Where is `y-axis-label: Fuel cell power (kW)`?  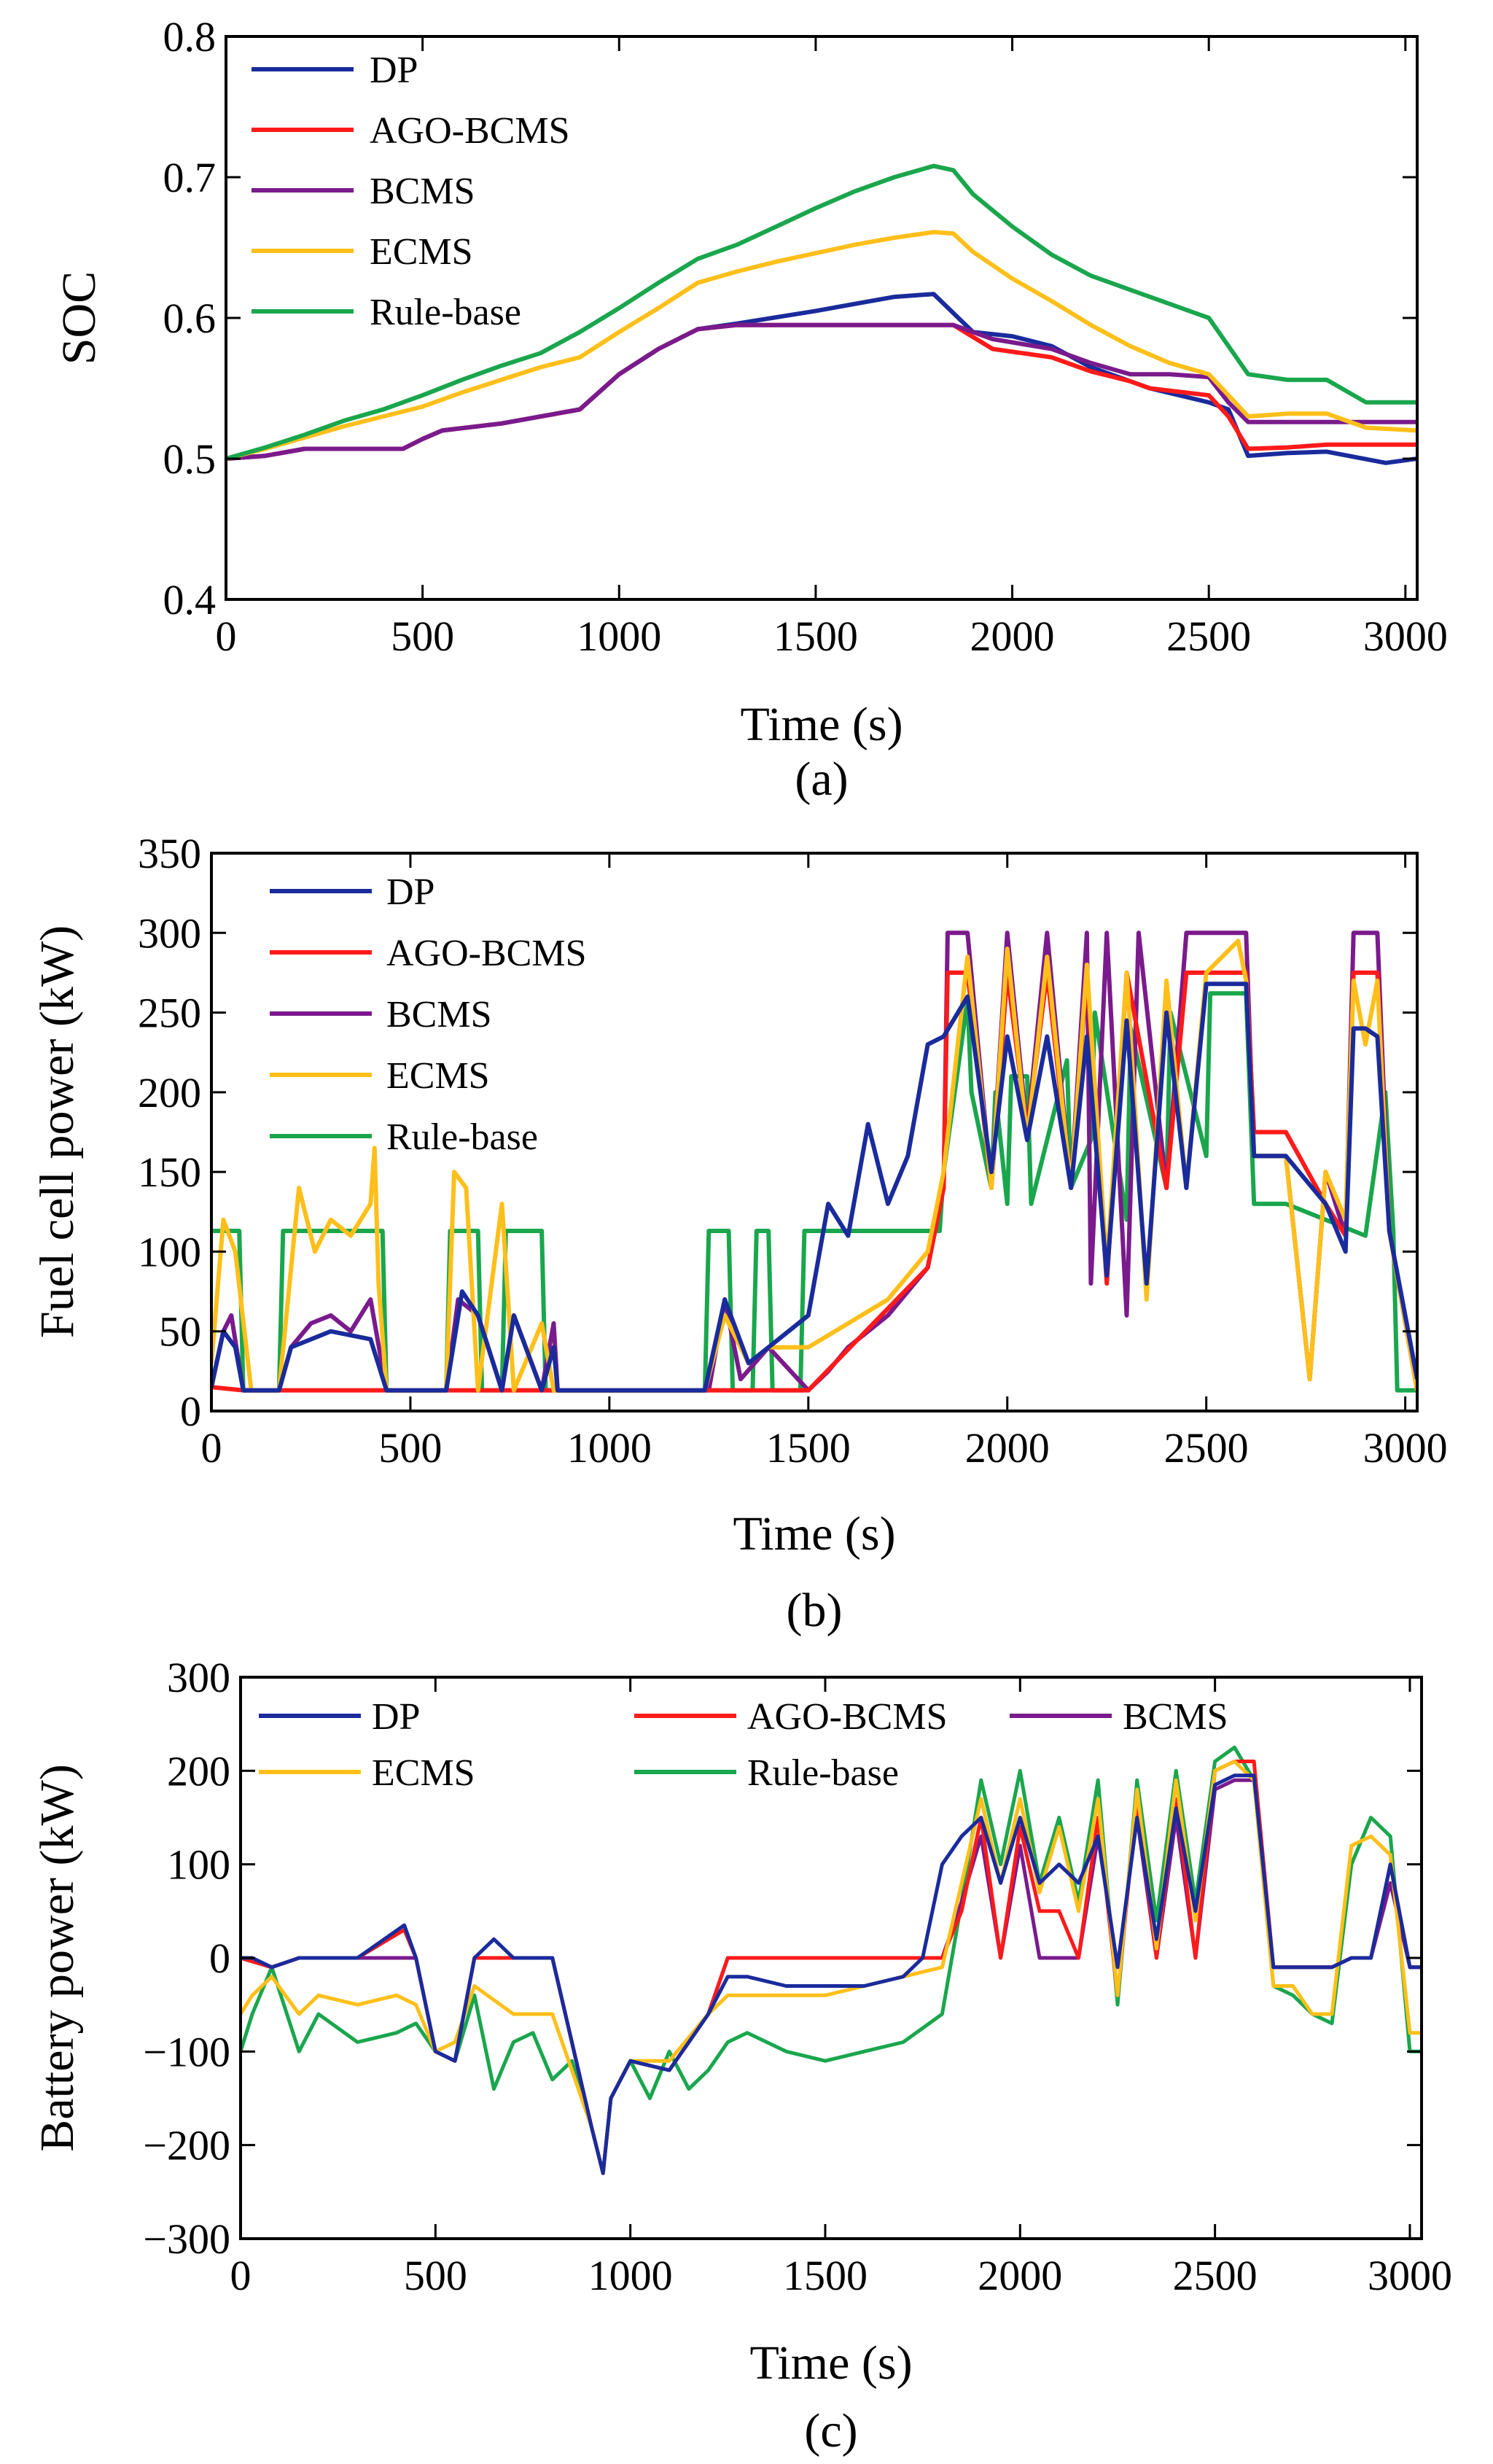
y-axis-label: Fuel cell power (kW) is located at coordinates (57, 1131).